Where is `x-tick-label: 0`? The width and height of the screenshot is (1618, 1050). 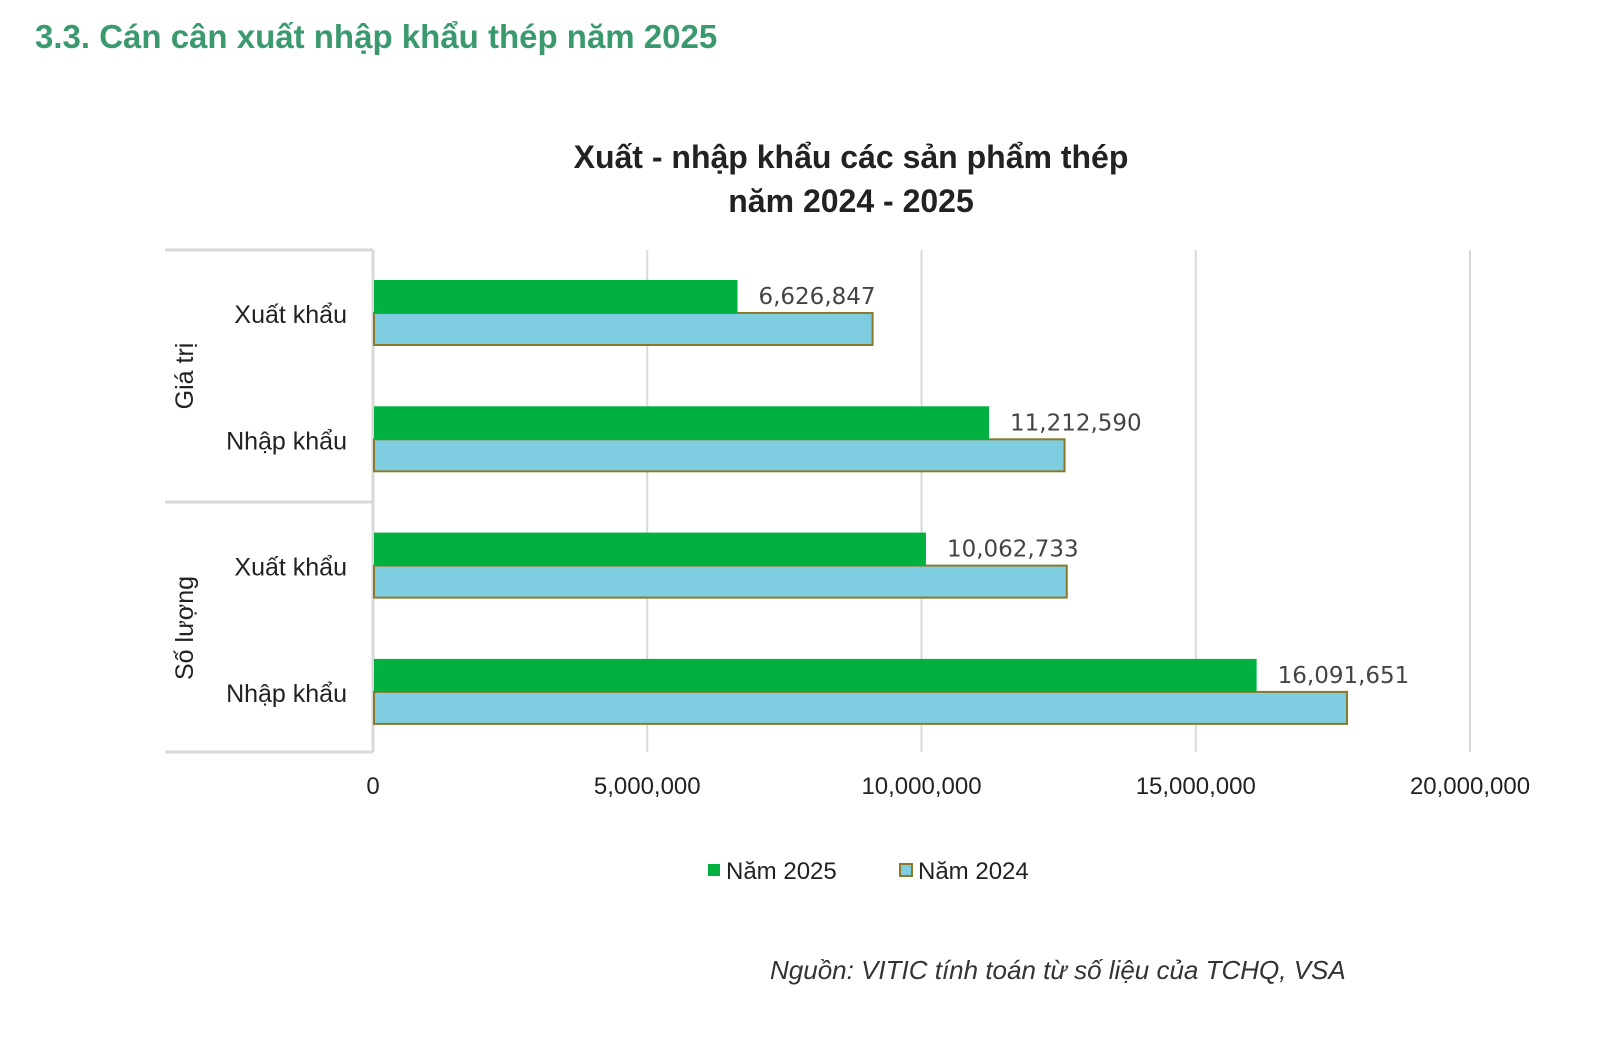 x-tick-label: 0 is located at coordinates (372, 786).